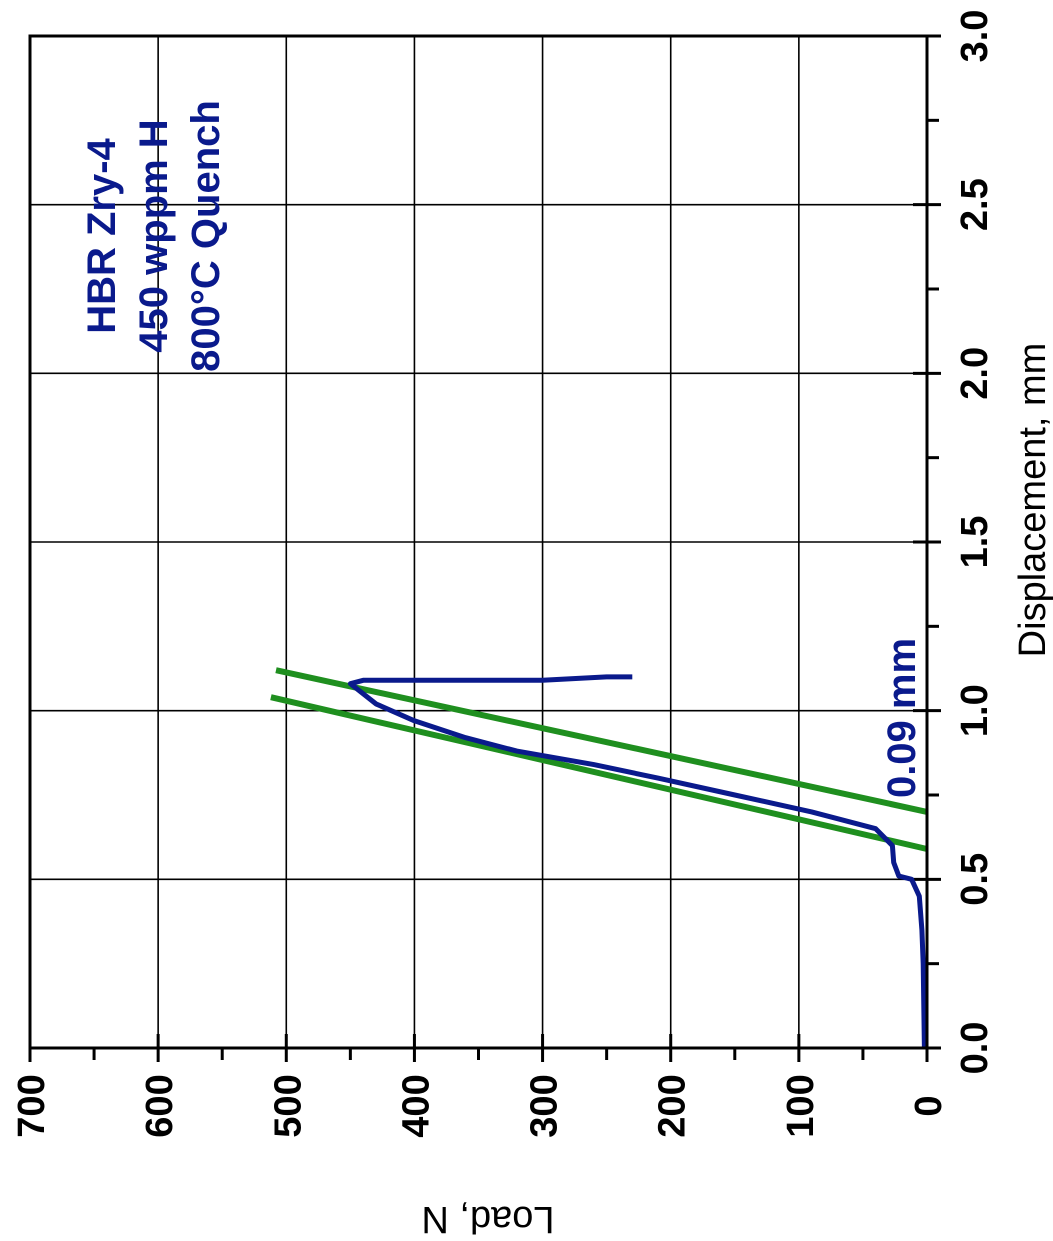 The height and width of the screenshot is (1241, 1053). What do you see at coordinates (975, 204) in the screenshot?
I see `x-tick-label-5: 2.5` at bounding box center [975, 204].